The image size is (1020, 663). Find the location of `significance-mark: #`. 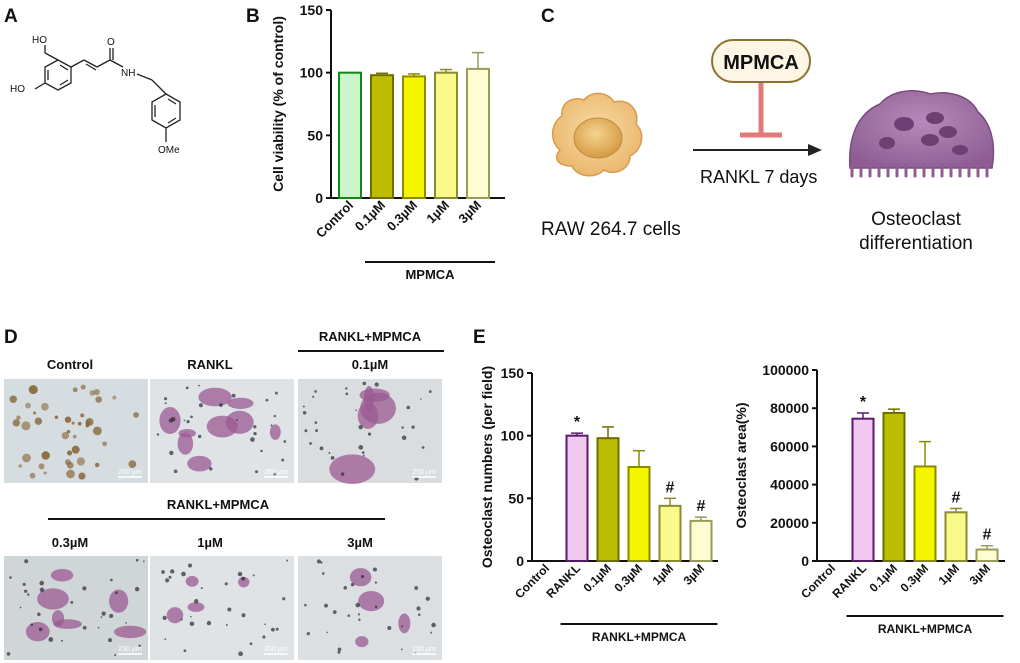

significance-mark: # is located at coordinates (670, 487).